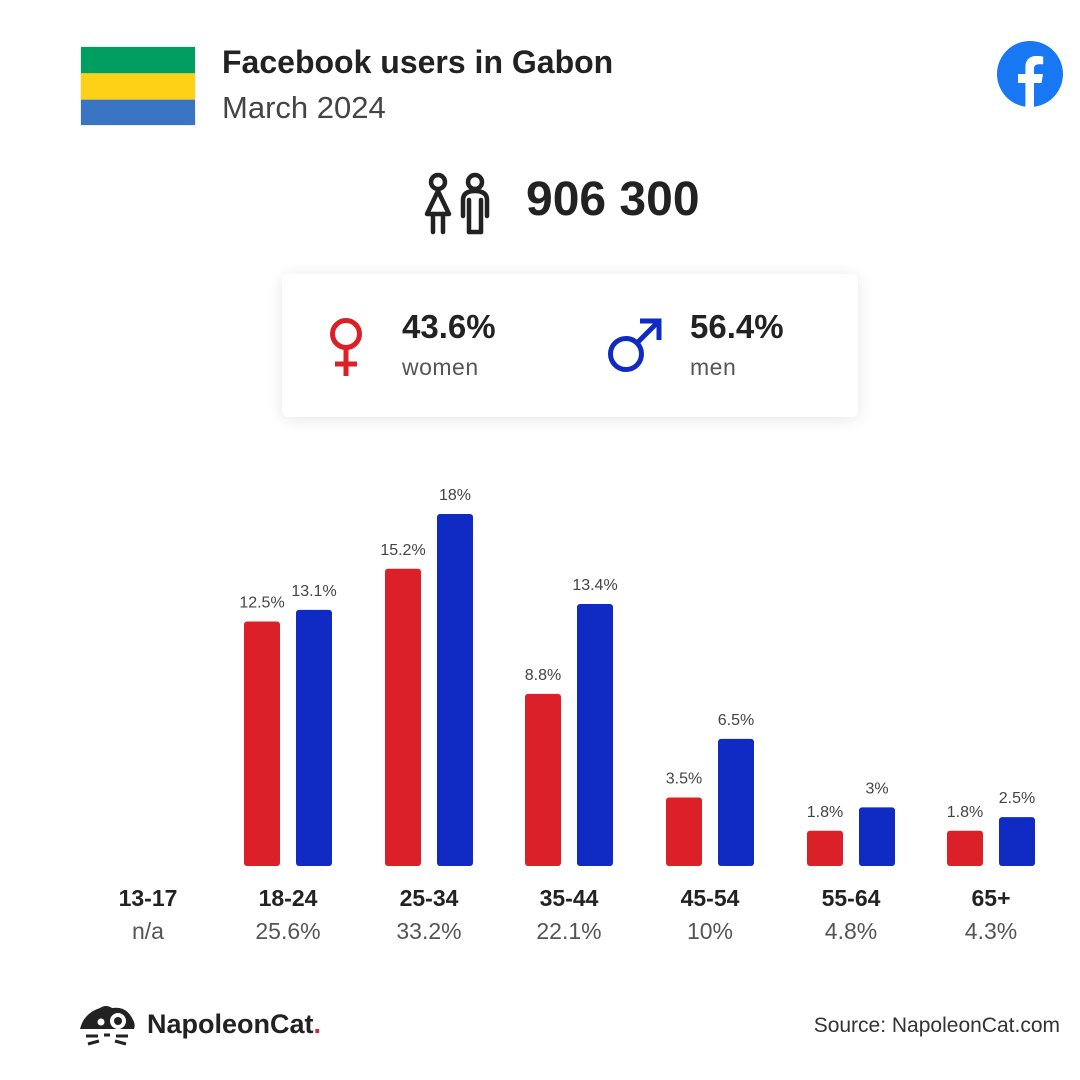 The height and width of the screenshot is (1080, 1080). Describe the element at coordinates (457, 203) in the screenshot. I see `people-icon` at that location.